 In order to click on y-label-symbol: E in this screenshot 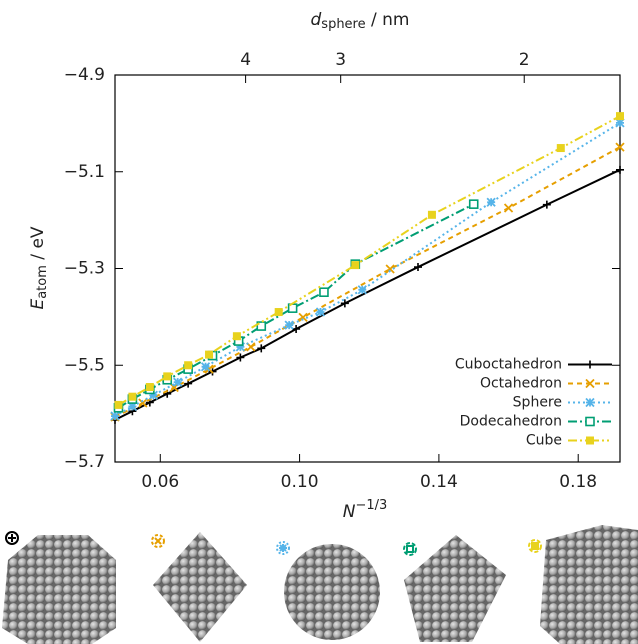, I will do `click(38, 304)`.